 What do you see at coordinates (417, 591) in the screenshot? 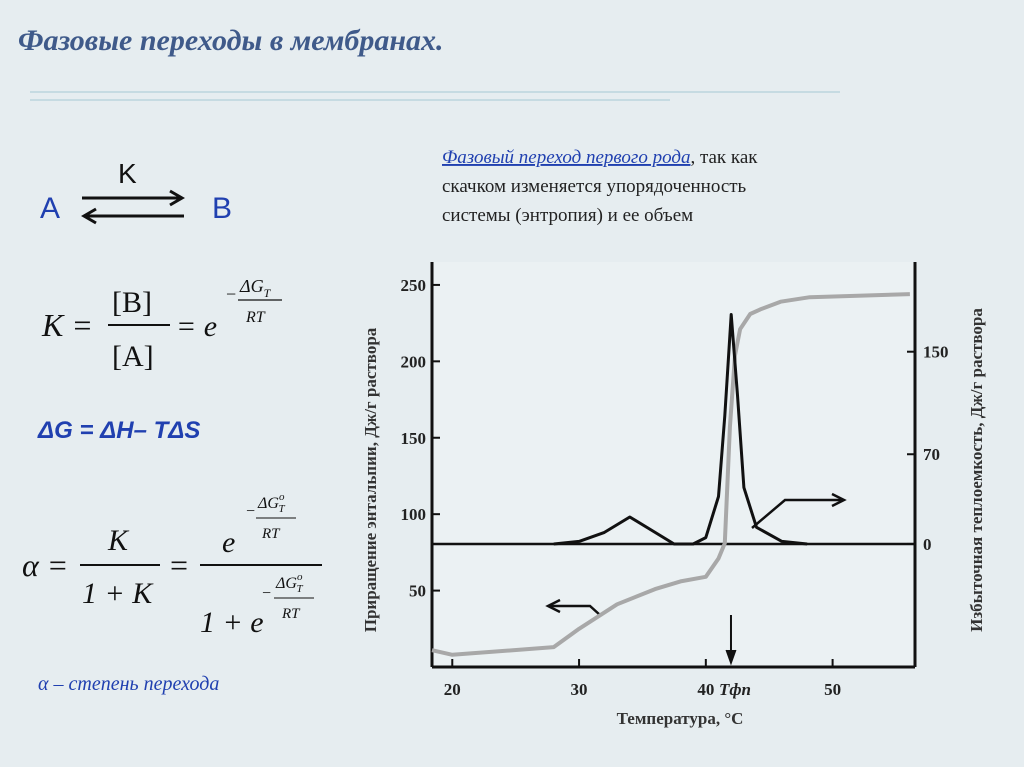
I see `y-tick-label: 50` at bounding box center [417, 591].